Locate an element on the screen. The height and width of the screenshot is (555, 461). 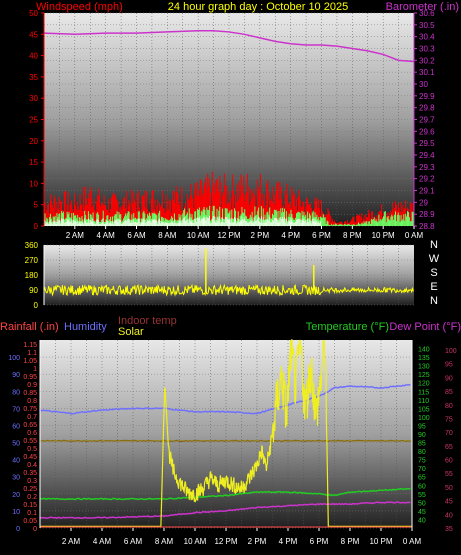
y-tick-label: 20 is located at coordinates (33, 141).